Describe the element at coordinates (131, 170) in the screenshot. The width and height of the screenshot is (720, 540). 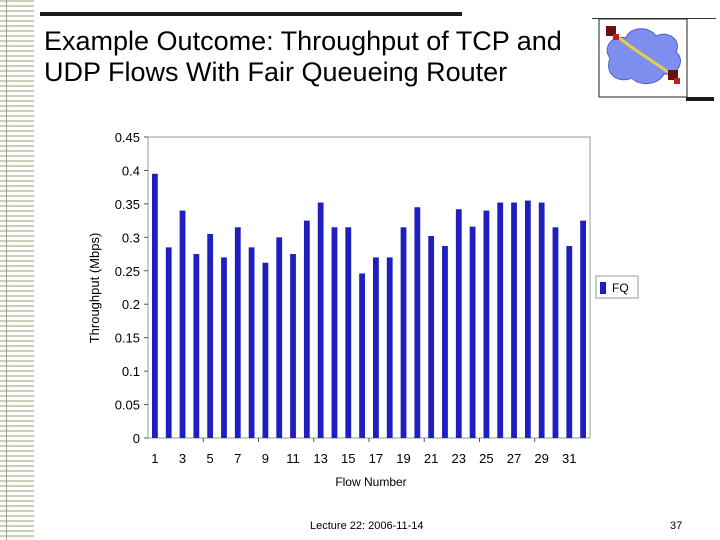
I see `y-tick-label: 0.4` at that location.